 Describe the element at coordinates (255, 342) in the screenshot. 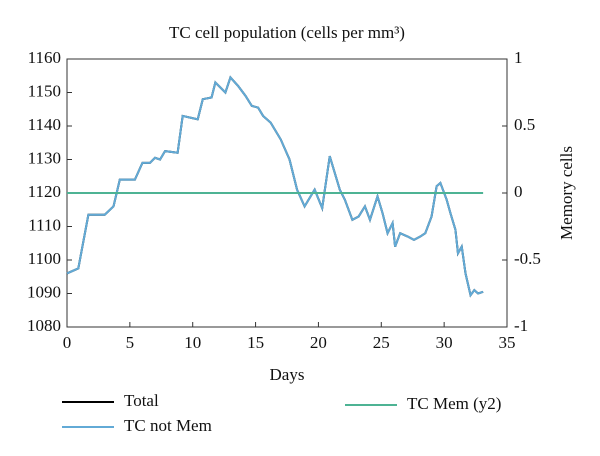

I see `x-tick-label: 15` at that location.